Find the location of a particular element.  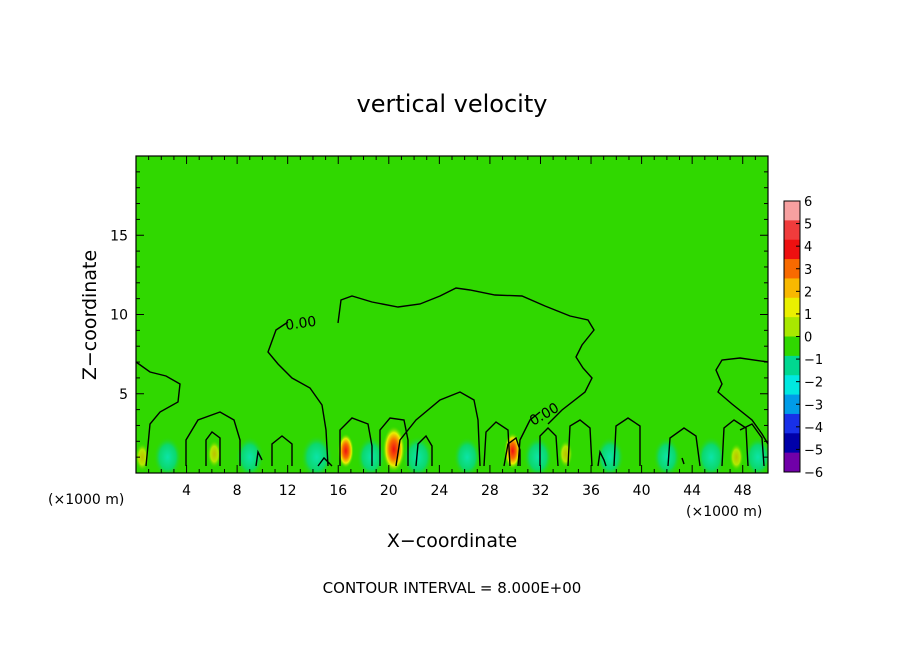

contour-line-right-top is located at coordinates (741, 401).